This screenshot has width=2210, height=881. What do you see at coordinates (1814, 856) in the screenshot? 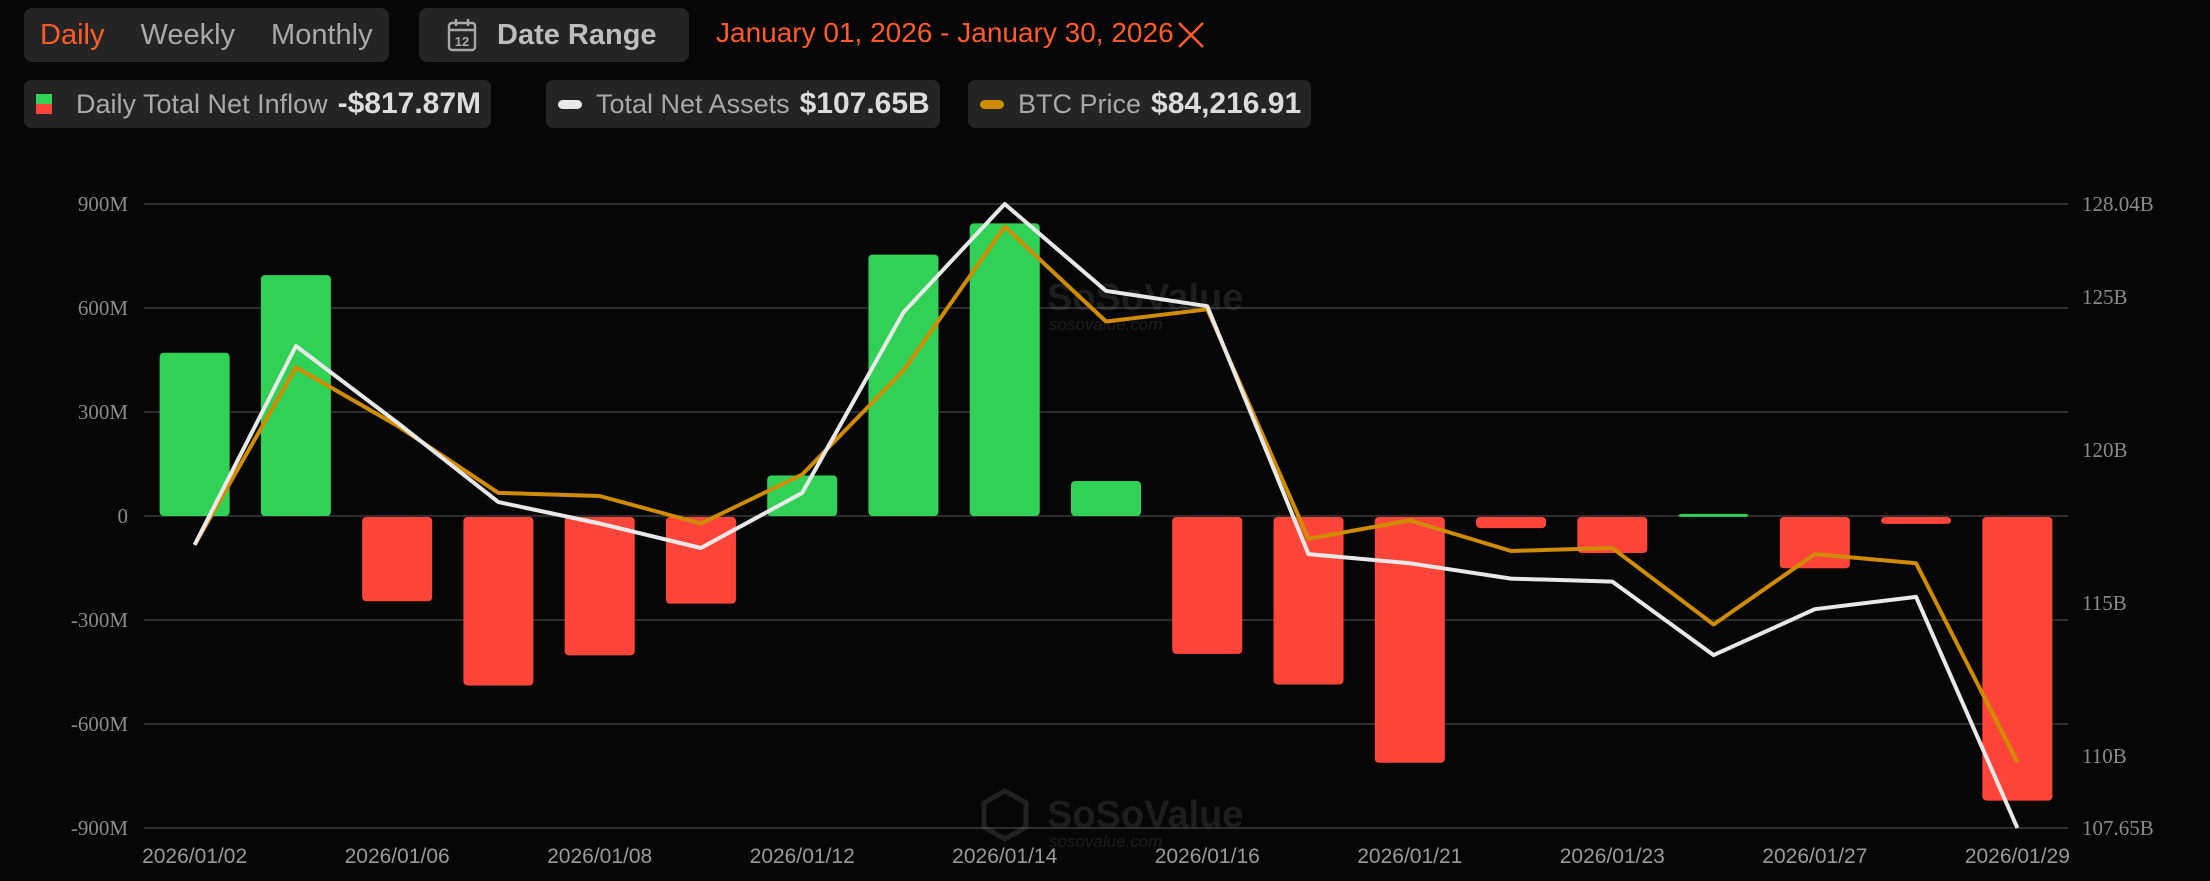
I see `x-axis-tick: 2026/01/27` at bounding box center [1814, 856].